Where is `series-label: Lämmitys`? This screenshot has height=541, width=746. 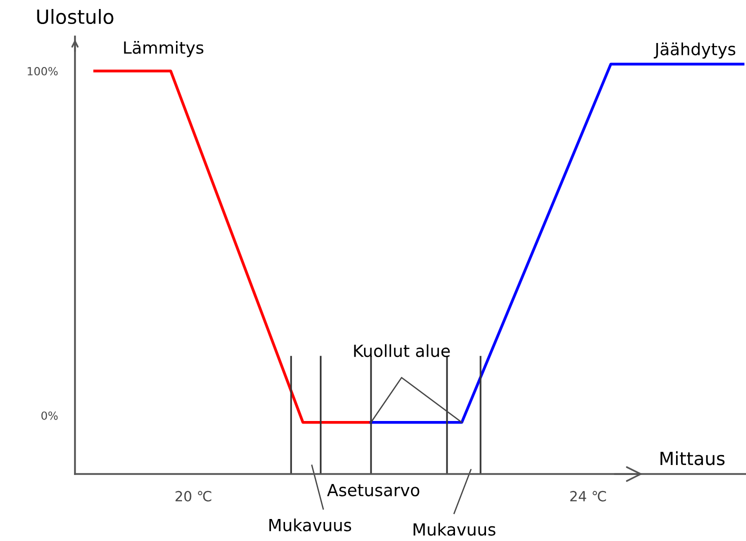
series-label: Lämmitys is located at coordinates (164, 49).